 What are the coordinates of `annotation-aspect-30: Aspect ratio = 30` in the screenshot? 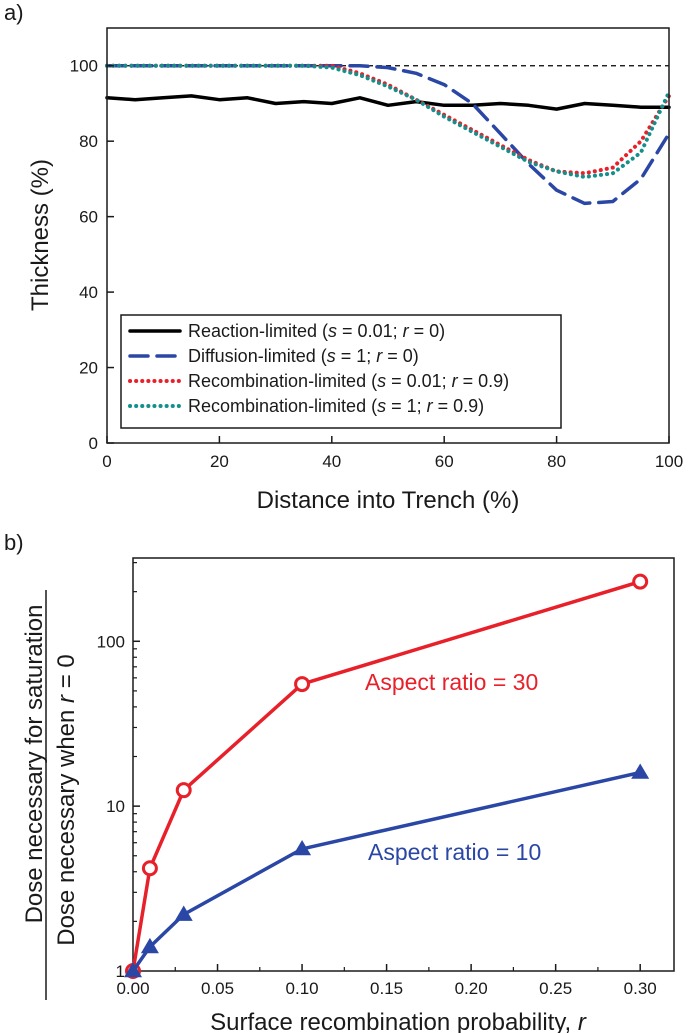 It's located at (451, 682).